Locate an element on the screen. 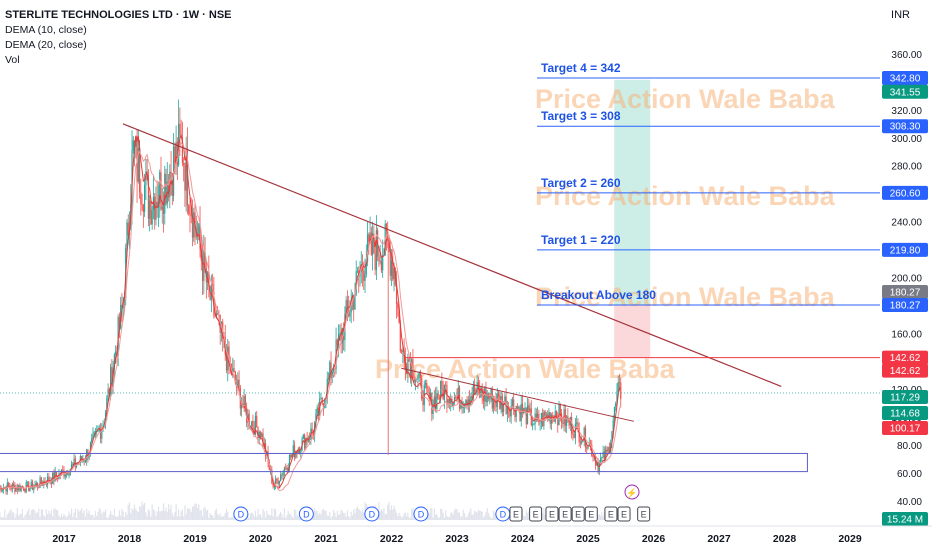  price-tag-text: 260.60 is located at coordinates (905, 193).